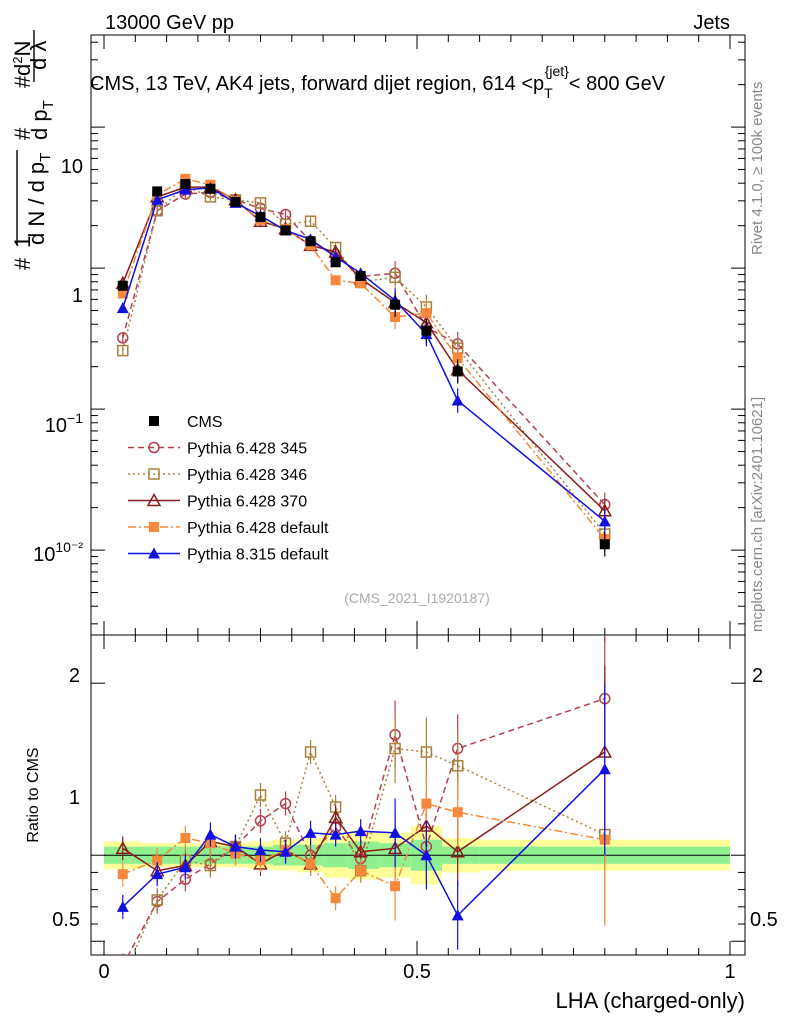 This screenshot has width=786, height=1024. Describe the element at coordinates (77, 296) in the screenshot. I see `ytick-label-1: 1` at that location.